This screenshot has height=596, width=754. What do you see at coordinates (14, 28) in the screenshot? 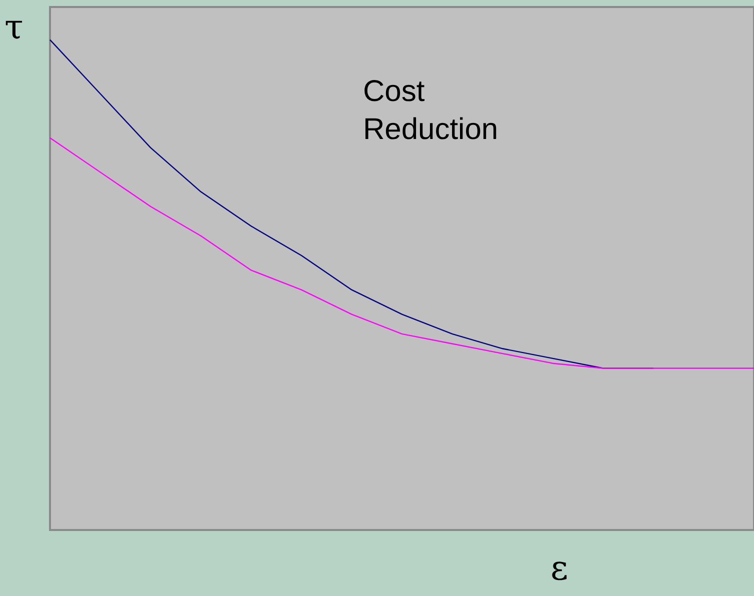
I see `y-axis-title: τ` at bounding box center [14, 28].